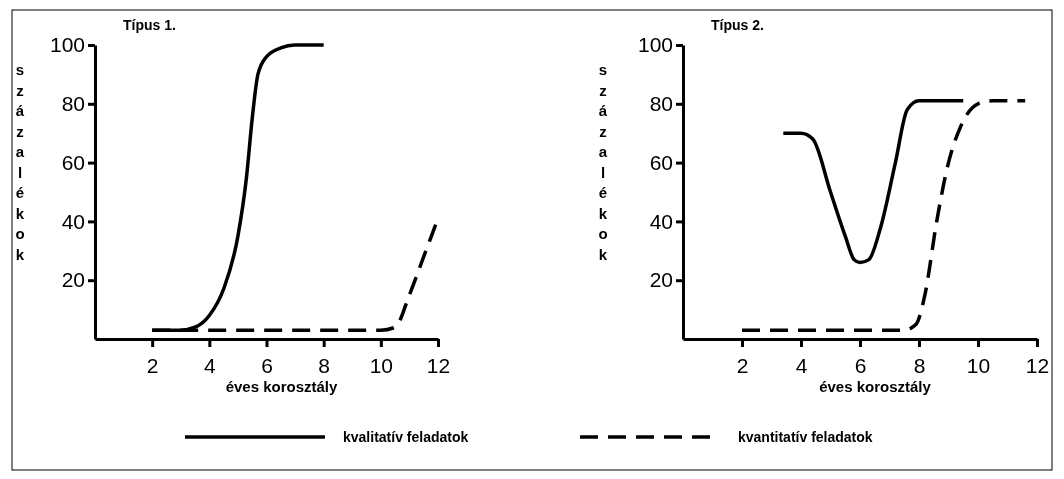 The width and height of the screenshot is (1064, 479). Describe the element at coordinates (149, 25) in the screenshot. I see `chart-title: Típus 1.` at that location.